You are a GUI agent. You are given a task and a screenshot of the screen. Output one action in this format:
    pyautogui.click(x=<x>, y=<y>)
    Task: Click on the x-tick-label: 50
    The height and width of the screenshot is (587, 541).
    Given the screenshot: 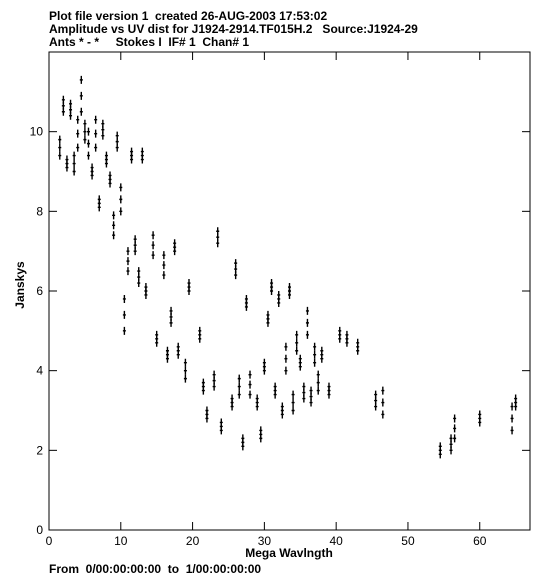 What is the action you would take?
    pyautogui.click(x=408, y=541)
    